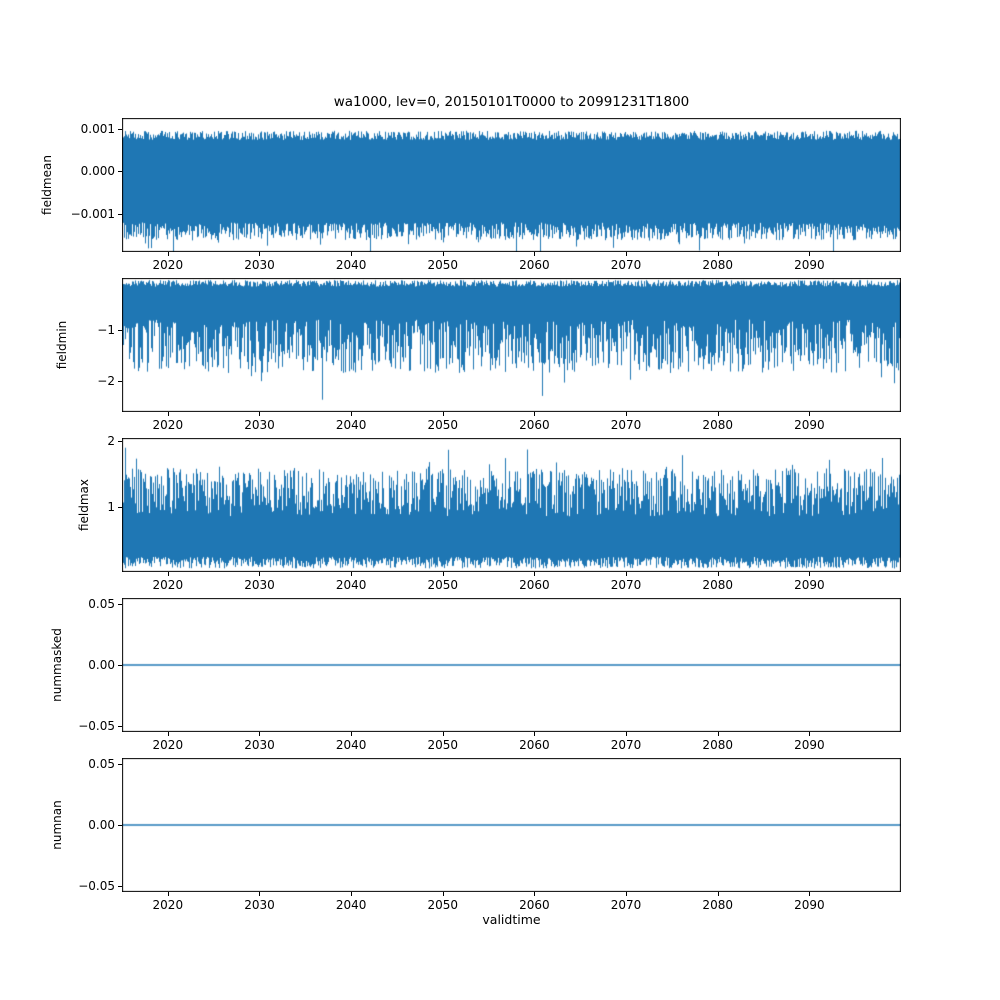 Image resolution: width=1000 pixels, height=1000 pixels. I want to click on y-tick-label: −1, so click(106, 329).